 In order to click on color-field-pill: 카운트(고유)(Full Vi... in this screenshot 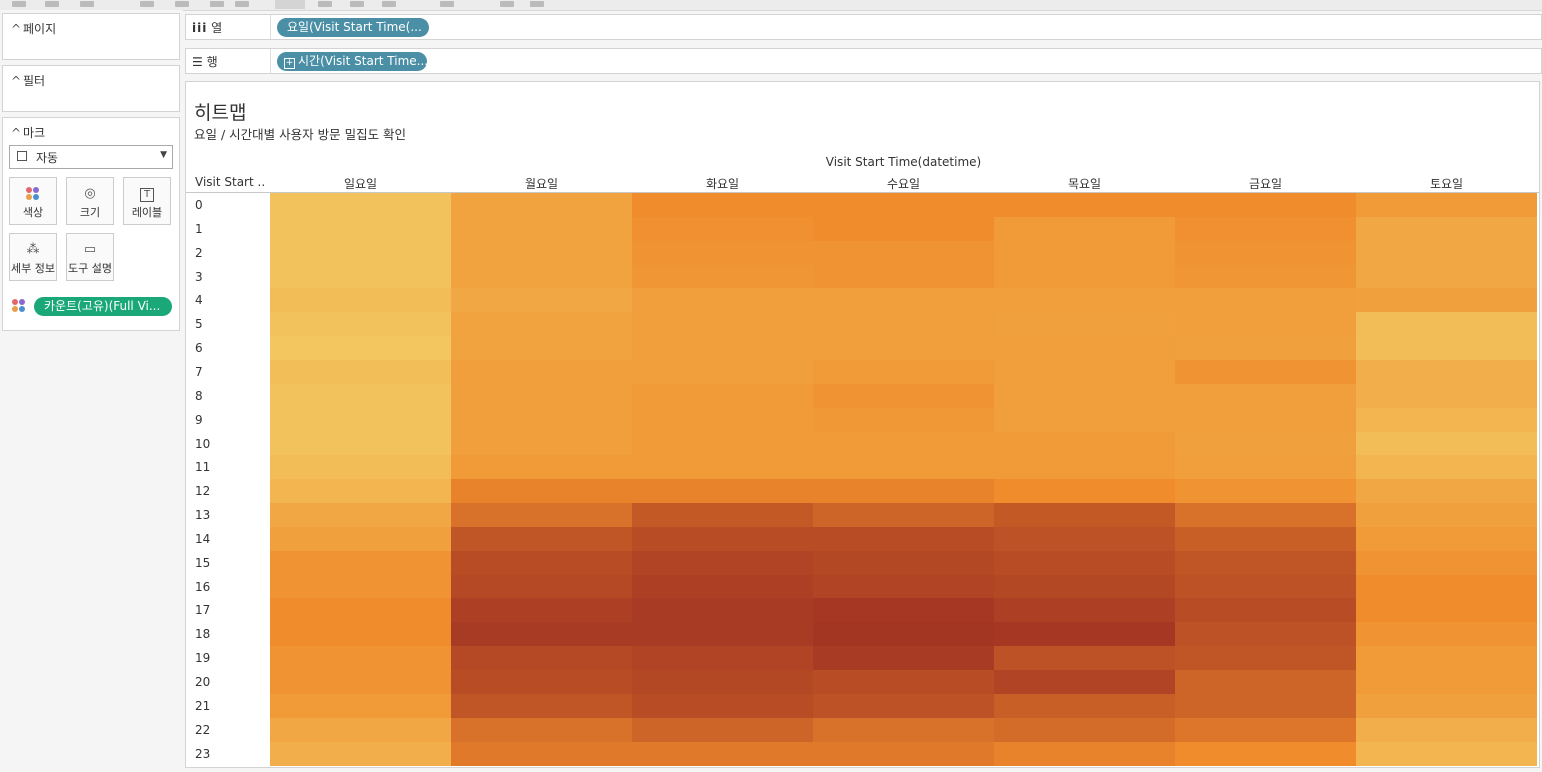, I will do `click(103, 306)`.